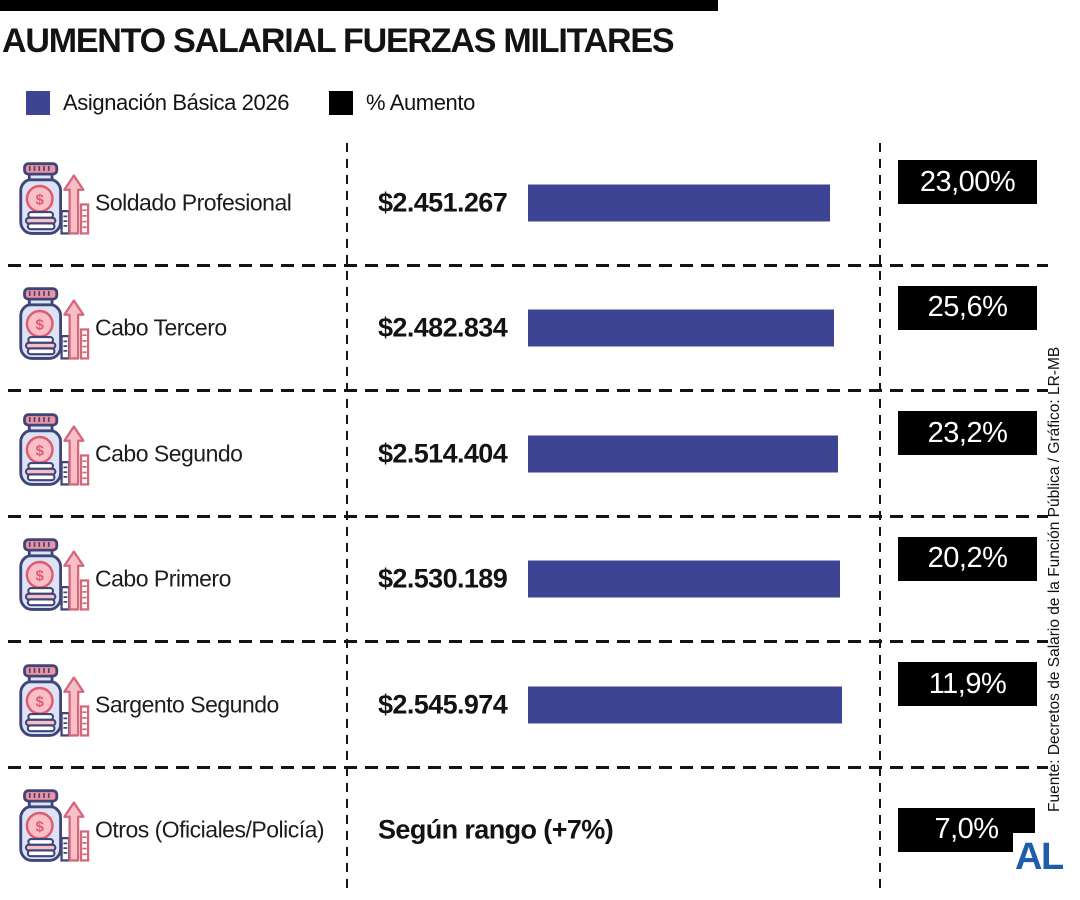 The height and width of the screenshot is (900, 1080). I want to click on pct-increase-value: 25,6%, so click(967, 307).